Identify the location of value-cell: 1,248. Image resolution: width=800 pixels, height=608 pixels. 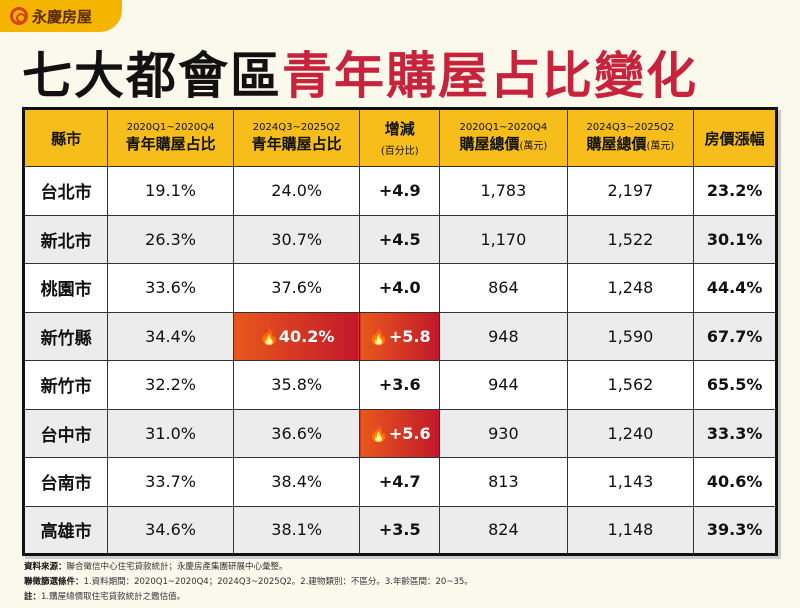
(630, 288).